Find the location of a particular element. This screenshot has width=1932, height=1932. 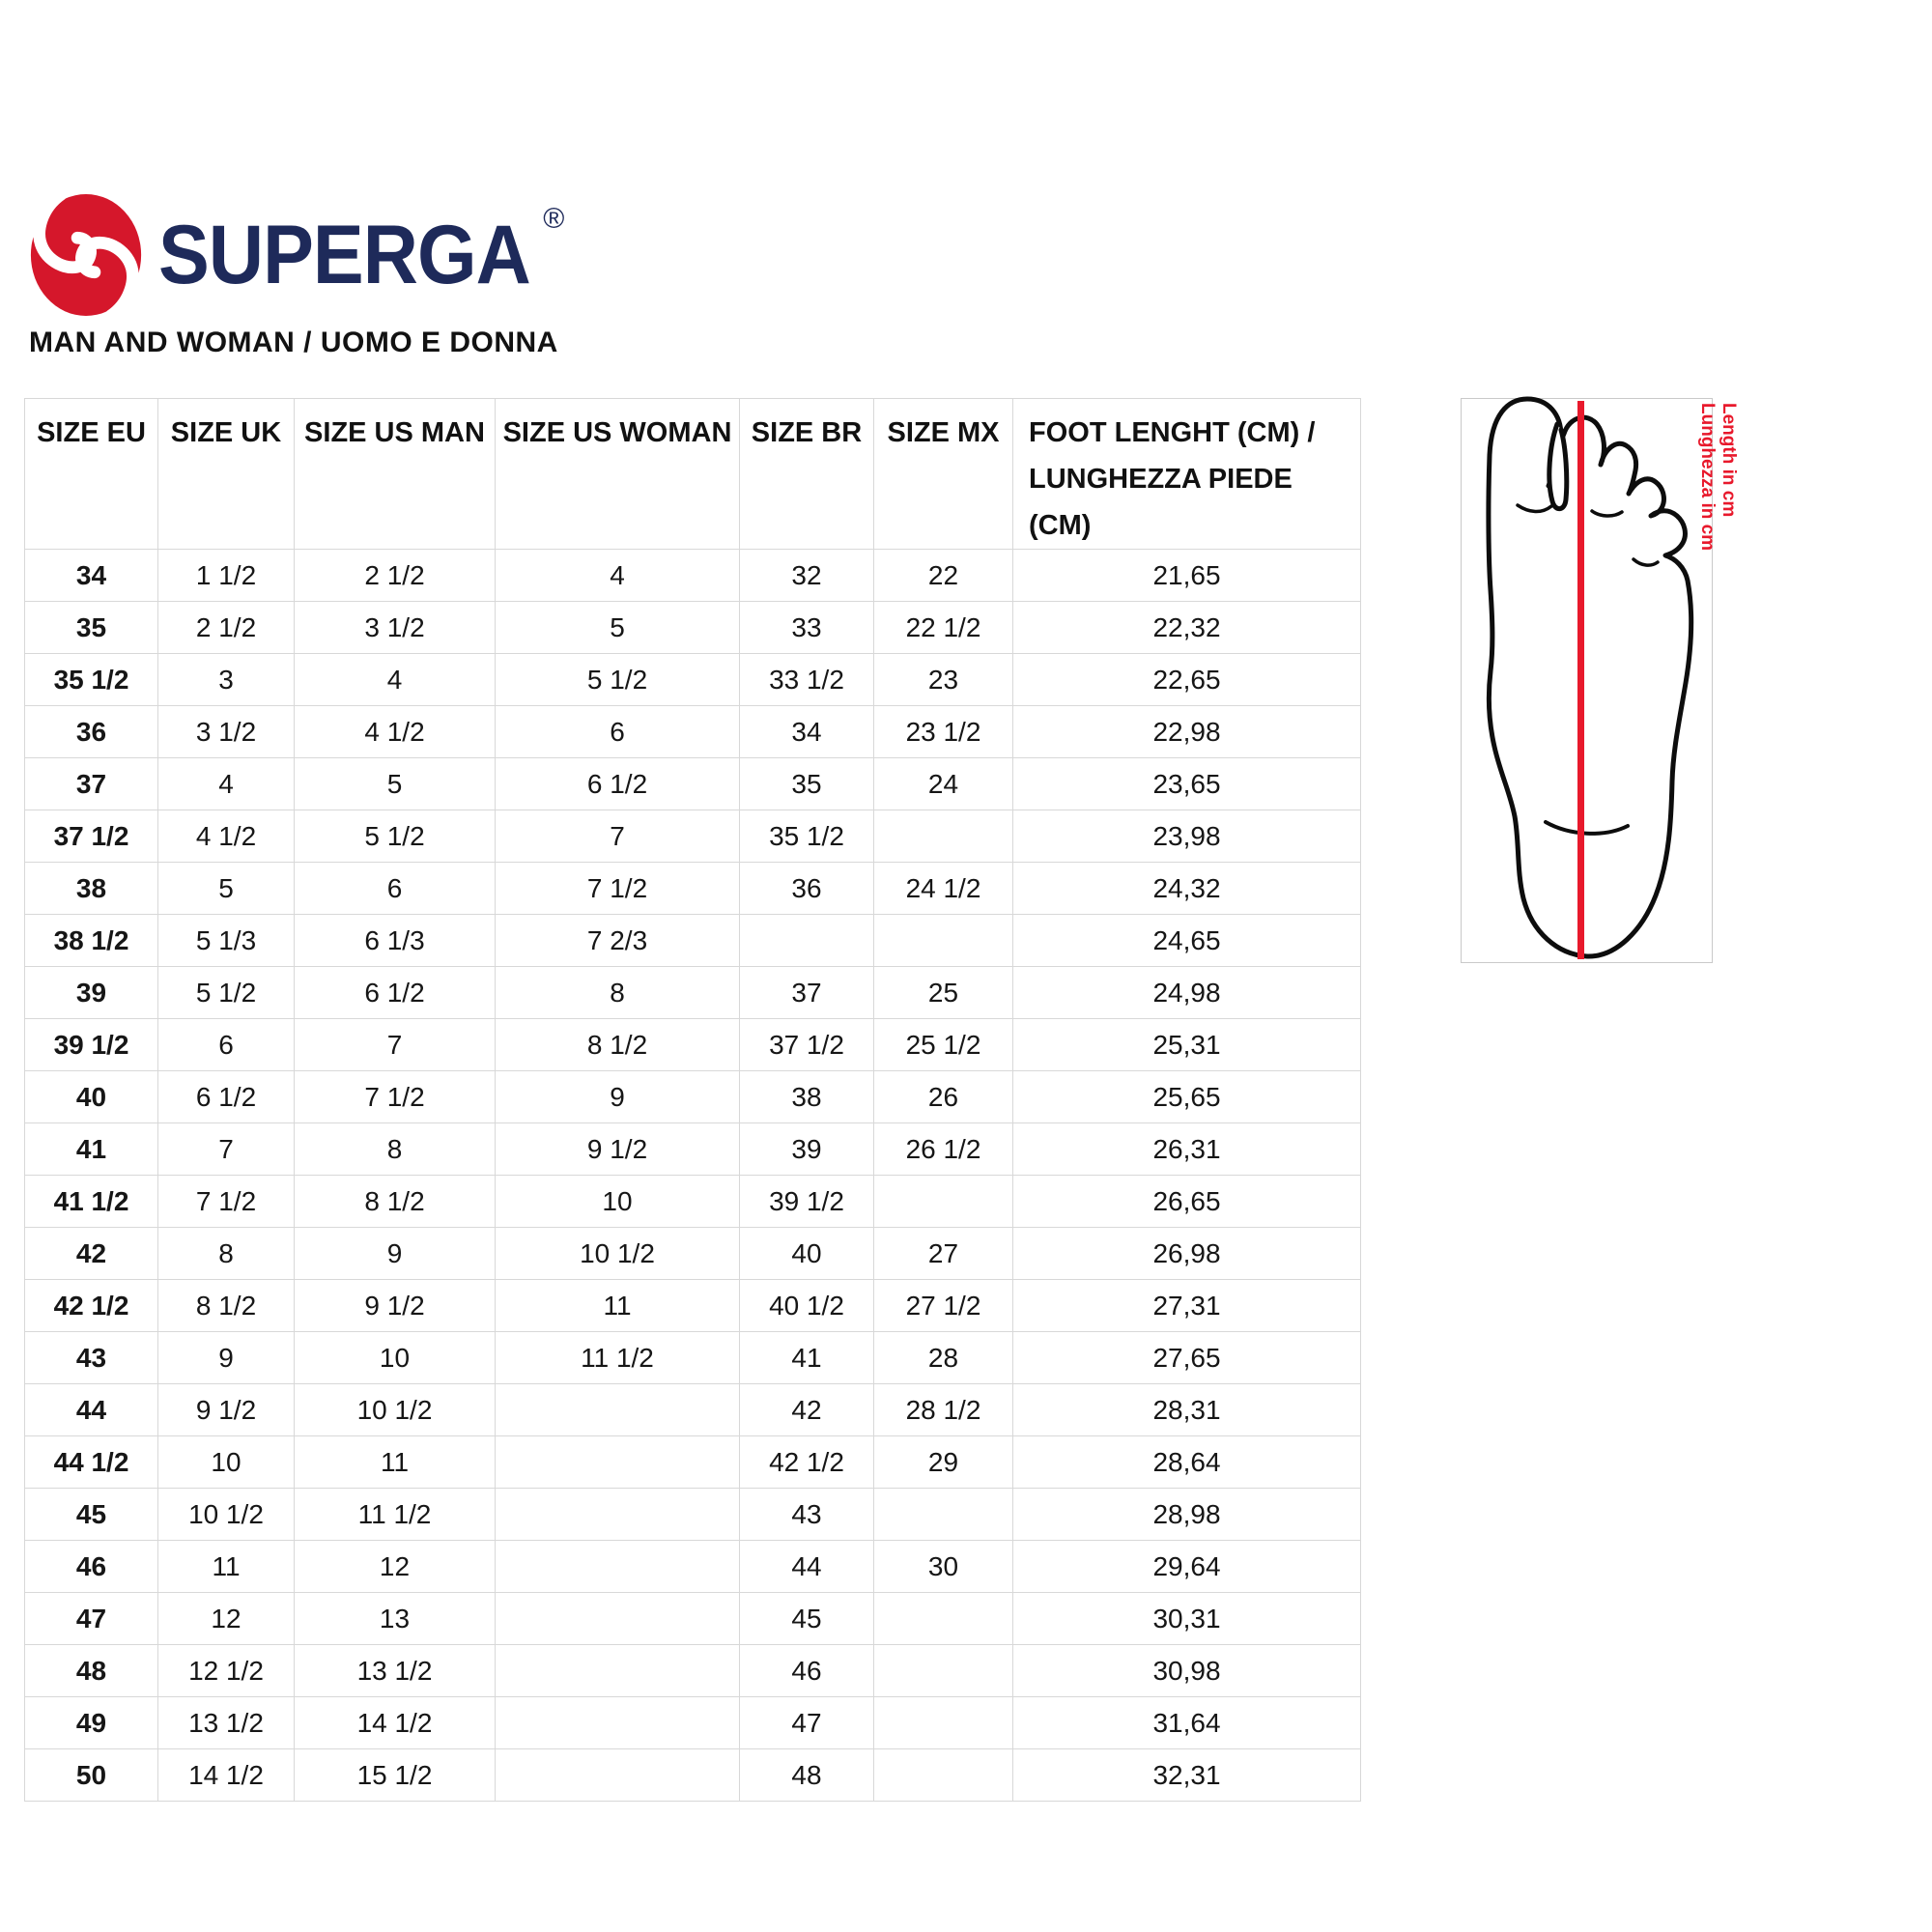

cell-size-br: 39 is located at coordinates (806, 1149).